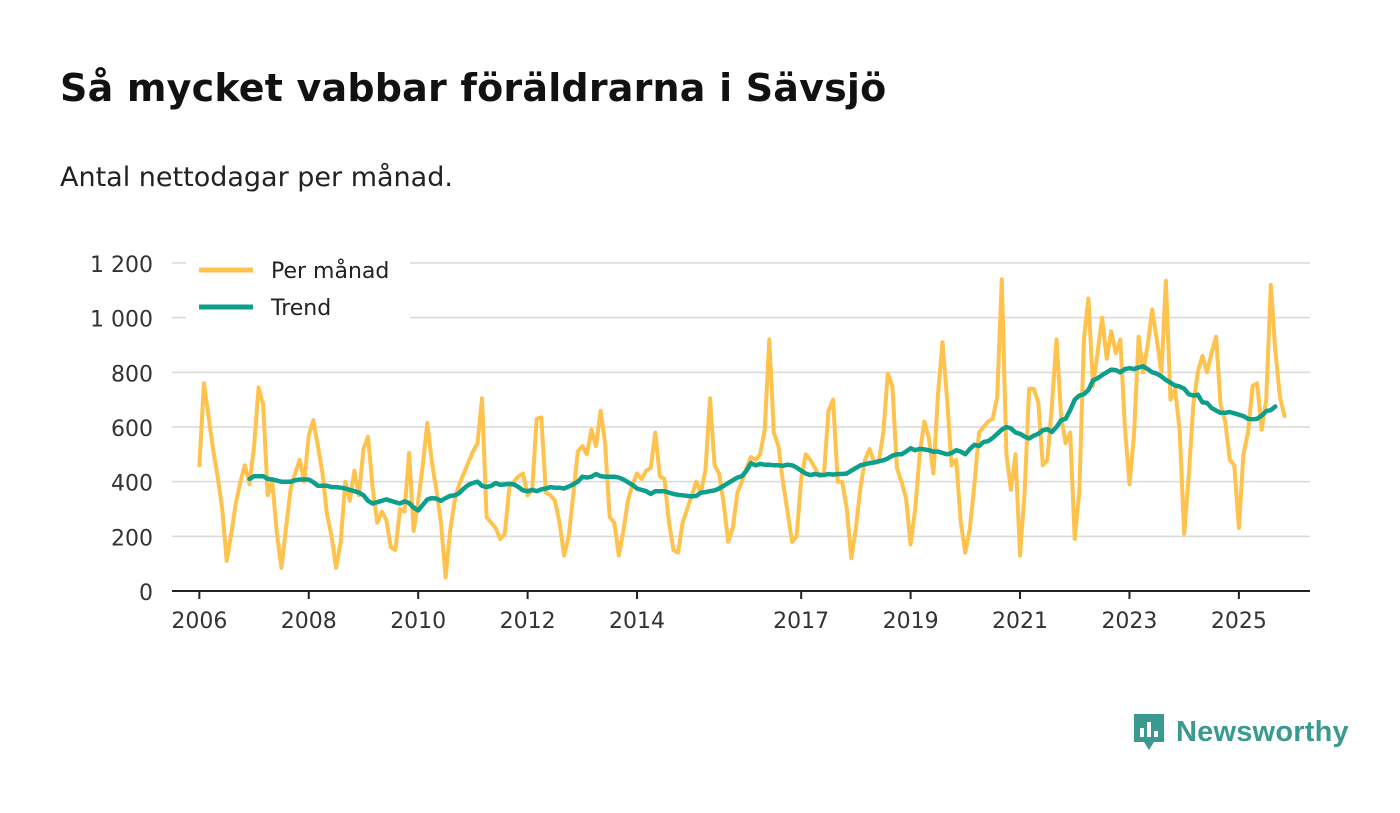 The height and width of the screenshot is (813, 1400). I want to click on y-tick-label: 200, so click(132, 538).